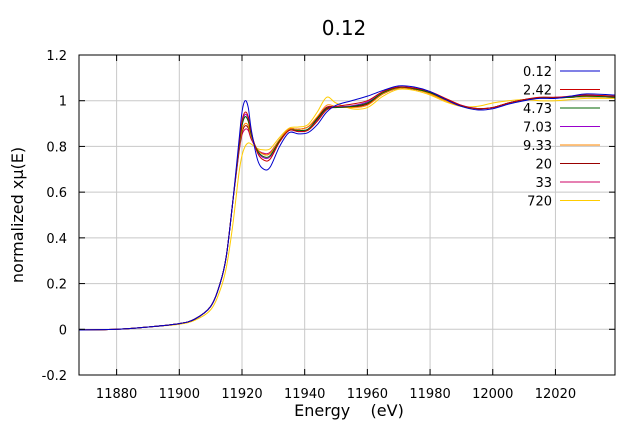 The width and height of the screenshot is (640, 429). What do you see at coordinates (56, 193) in the screenshot?
I see `y-tick-label: 0.6` at bounding box center [56, 193].